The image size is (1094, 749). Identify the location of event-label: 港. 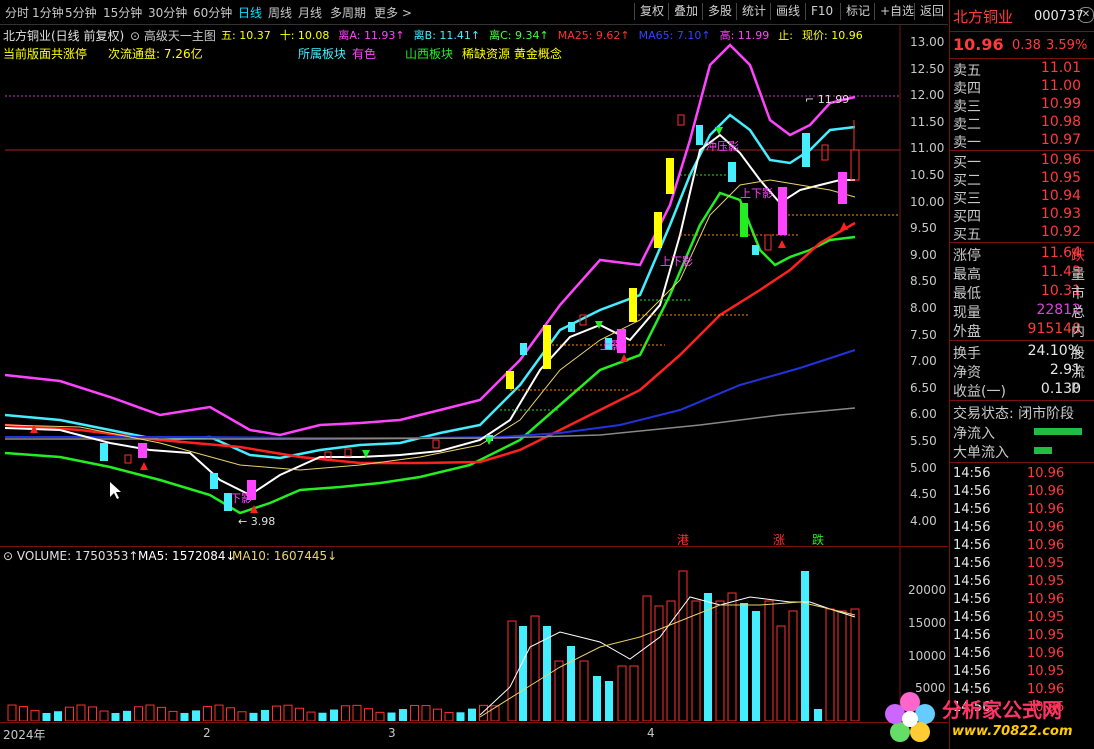
(683, 540).